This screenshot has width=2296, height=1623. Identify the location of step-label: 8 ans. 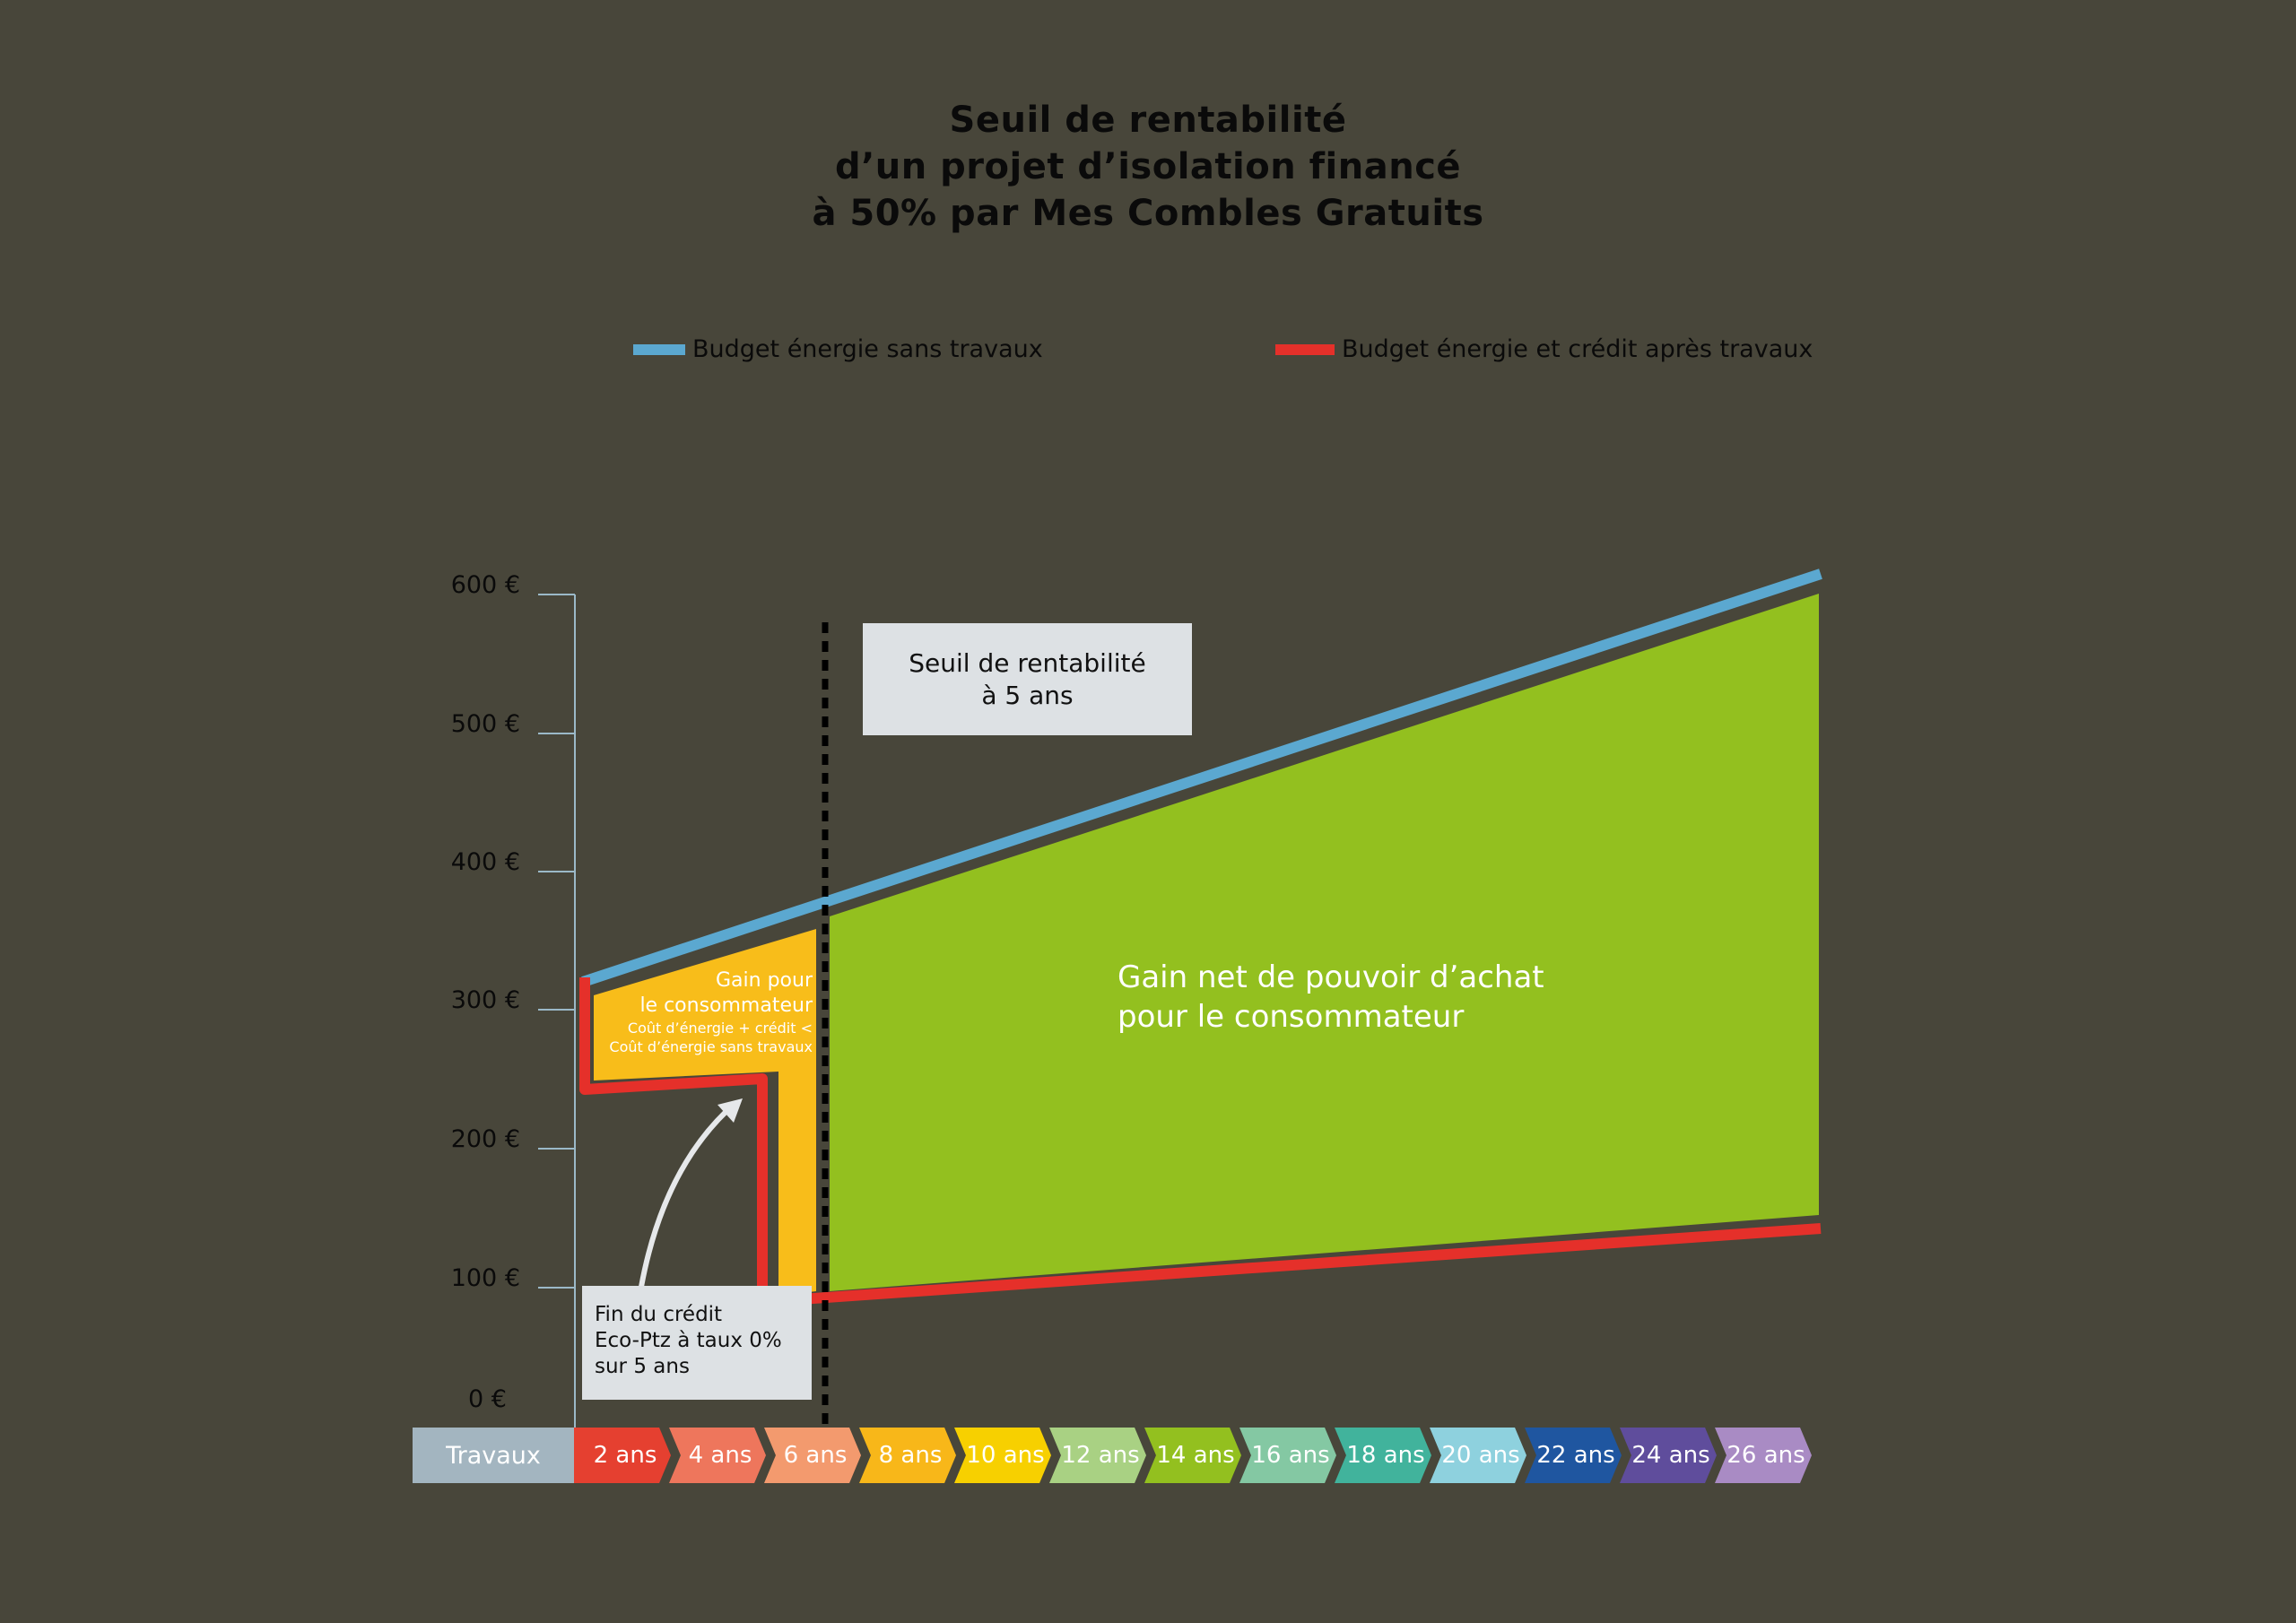
(910, 1455).